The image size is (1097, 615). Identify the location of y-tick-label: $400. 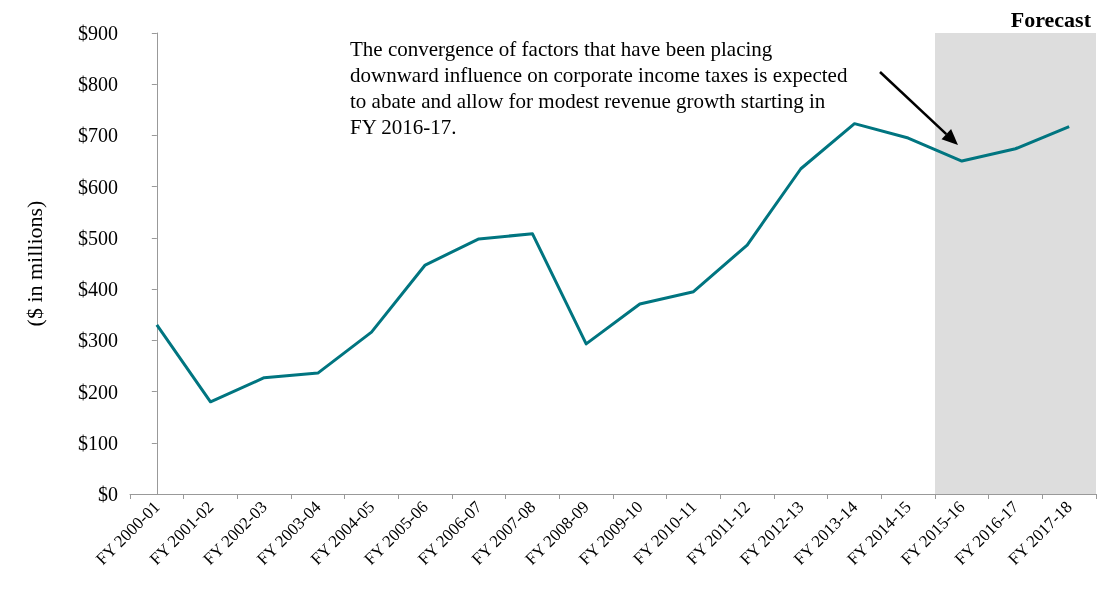
(98, 289).